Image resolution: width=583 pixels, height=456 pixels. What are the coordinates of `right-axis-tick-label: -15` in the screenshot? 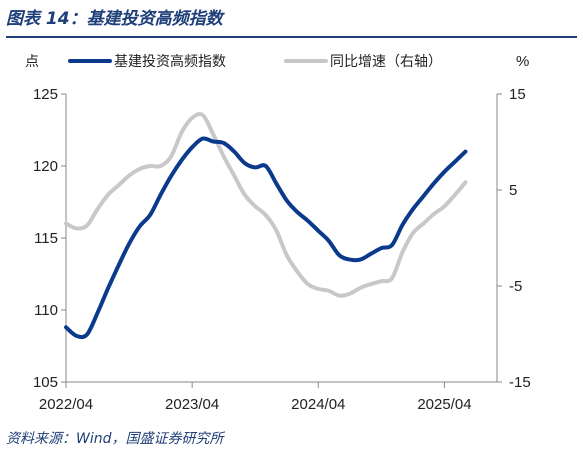 It's located at (520, 382).